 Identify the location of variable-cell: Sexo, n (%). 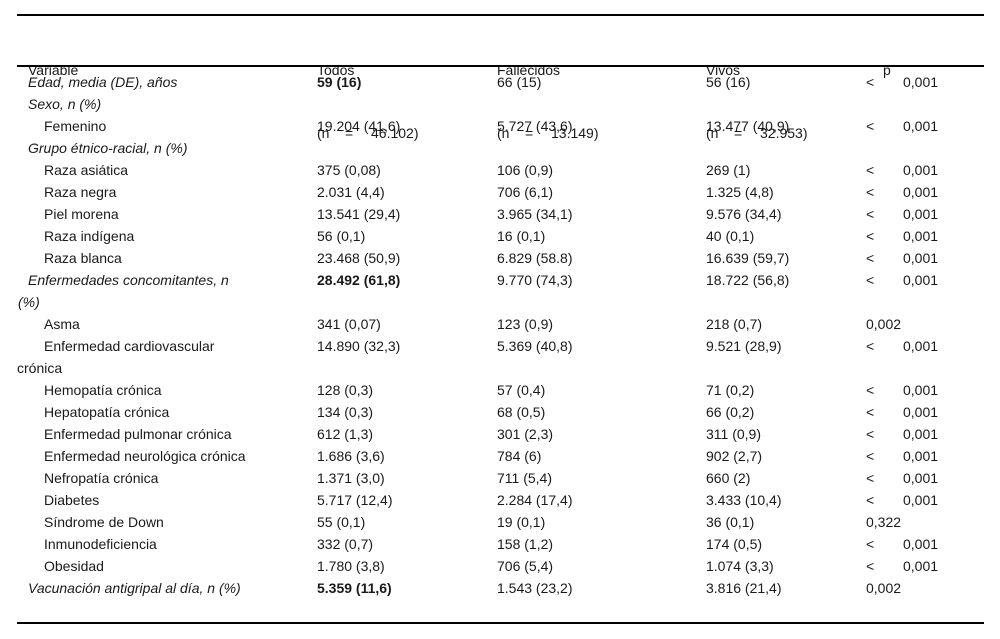
(65, 104).